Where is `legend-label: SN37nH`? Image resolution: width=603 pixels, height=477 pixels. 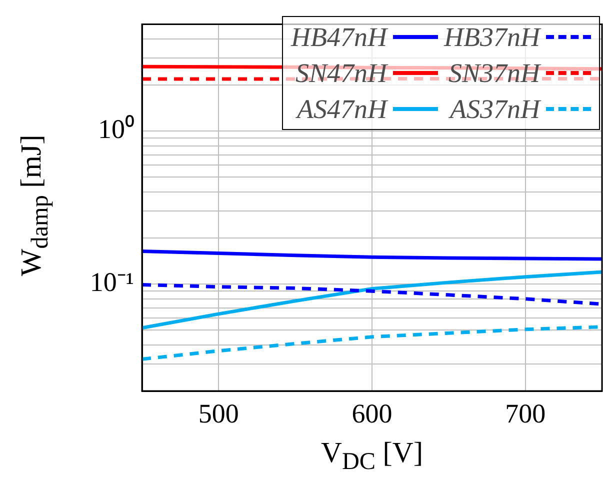 legend-label: SN37nH is located at coordinates (493, 73).